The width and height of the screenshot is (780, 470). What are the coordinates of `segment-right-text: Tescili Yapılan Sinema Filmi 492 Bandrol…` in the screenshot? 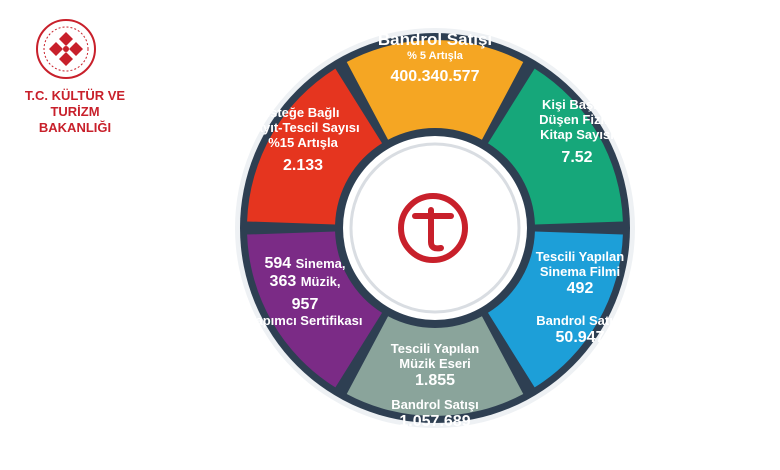 It's located at (580, 298).